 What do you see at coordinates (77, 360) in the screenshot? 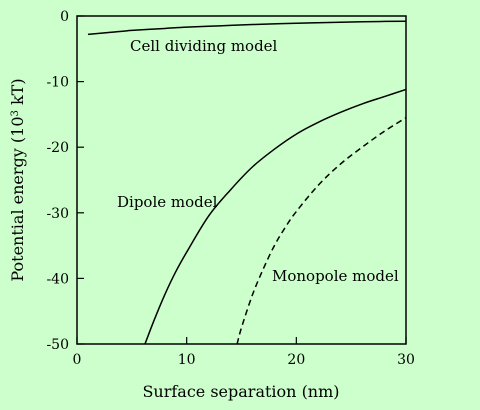
I see `x-tick-label: 0` at bounding box center [77, 360].